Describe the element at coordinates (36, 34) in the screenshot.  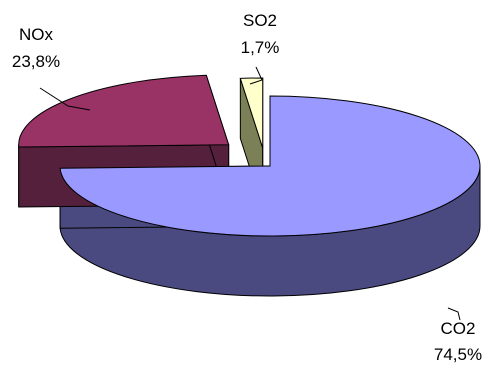
I see `slice-label-nox: NOx` at that location.